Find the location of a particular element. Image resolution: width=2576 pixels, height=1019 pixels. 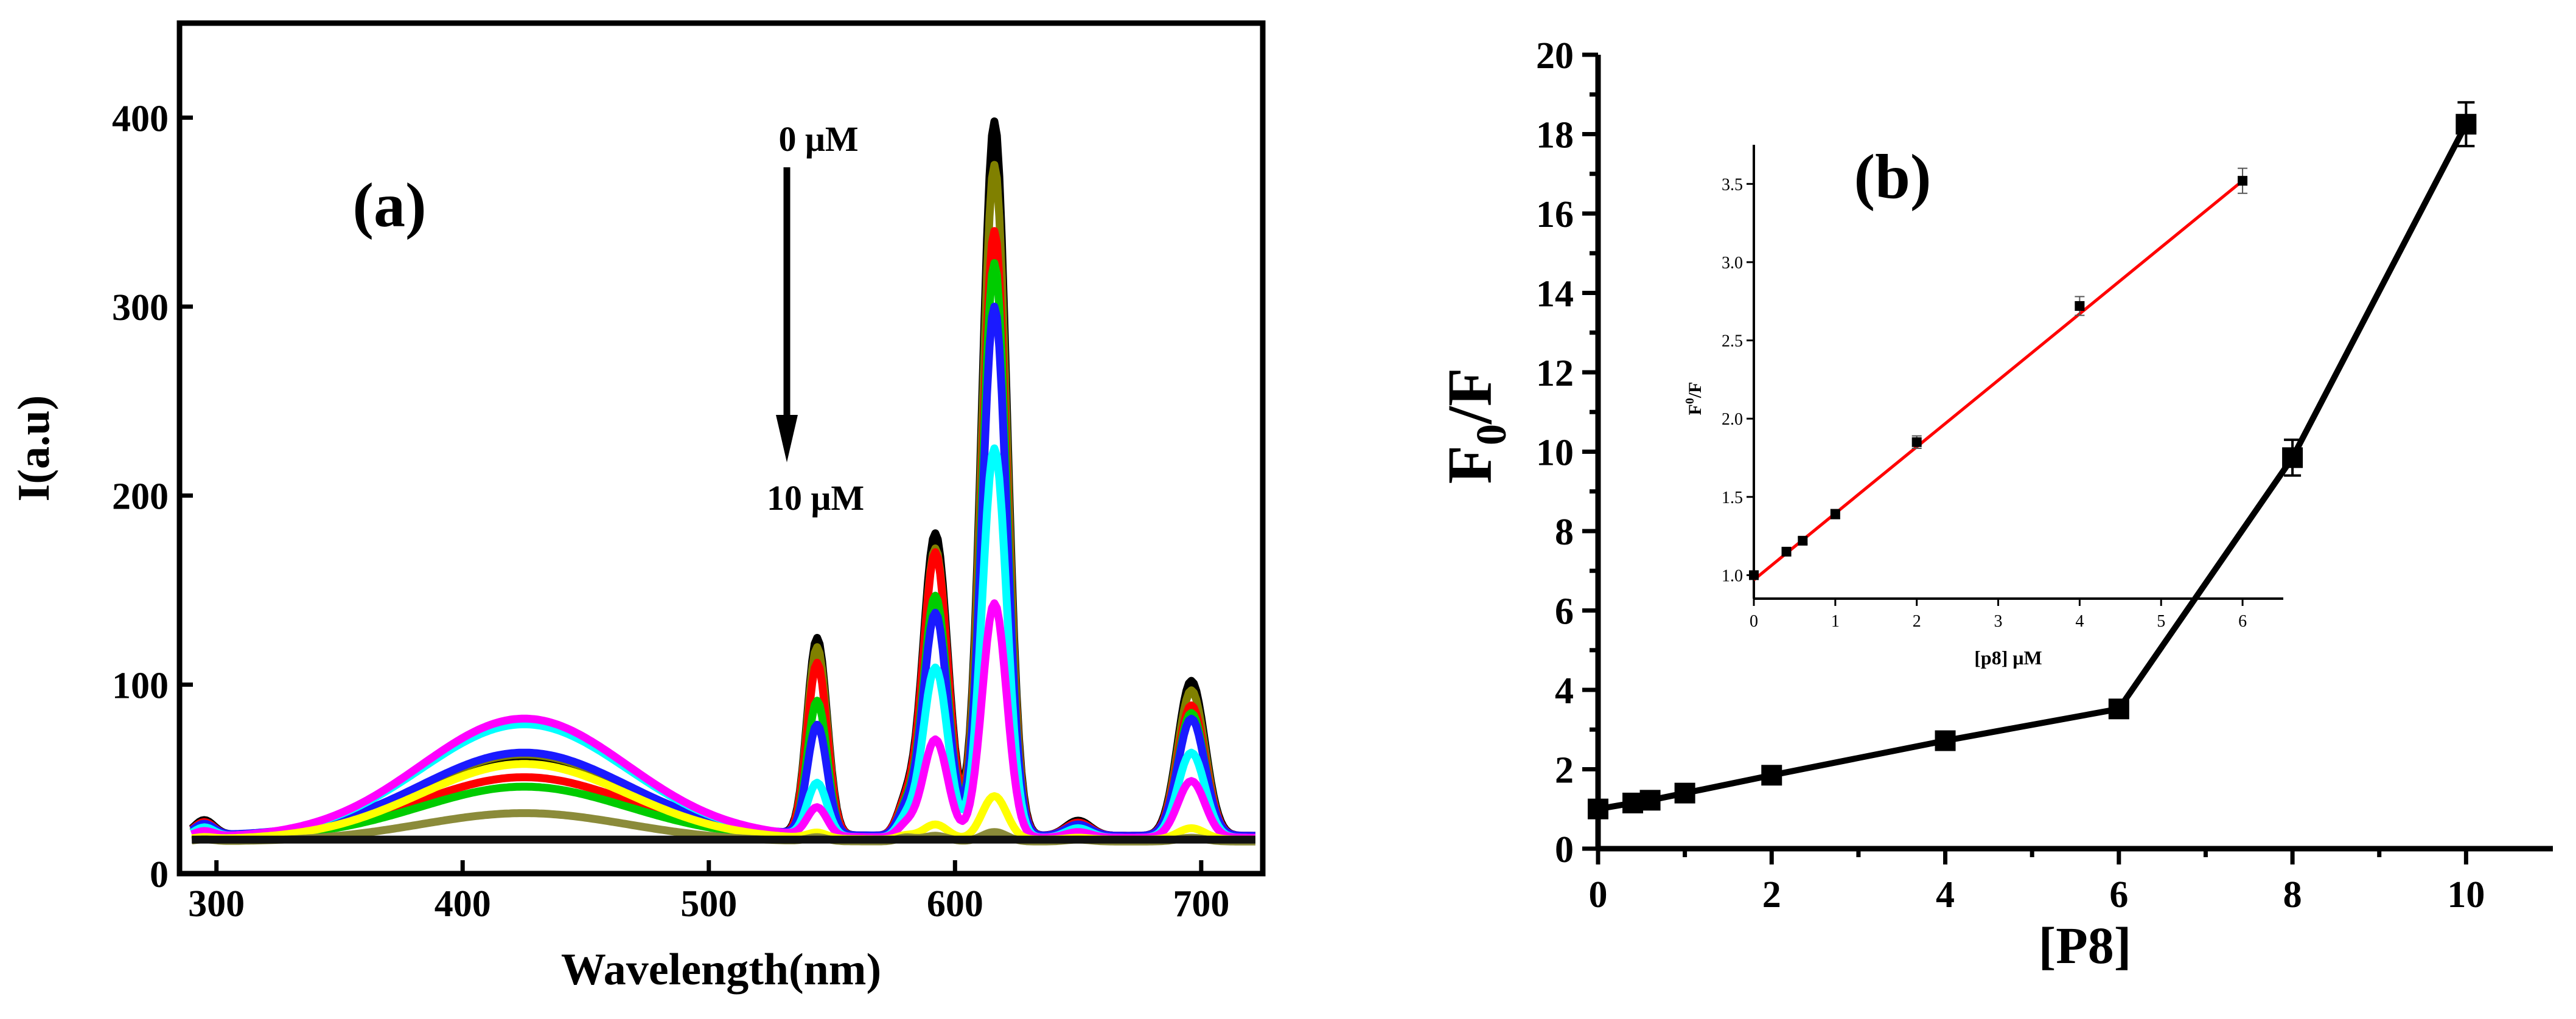

x-tick-label: 300 is located at coordinates (216, 904).